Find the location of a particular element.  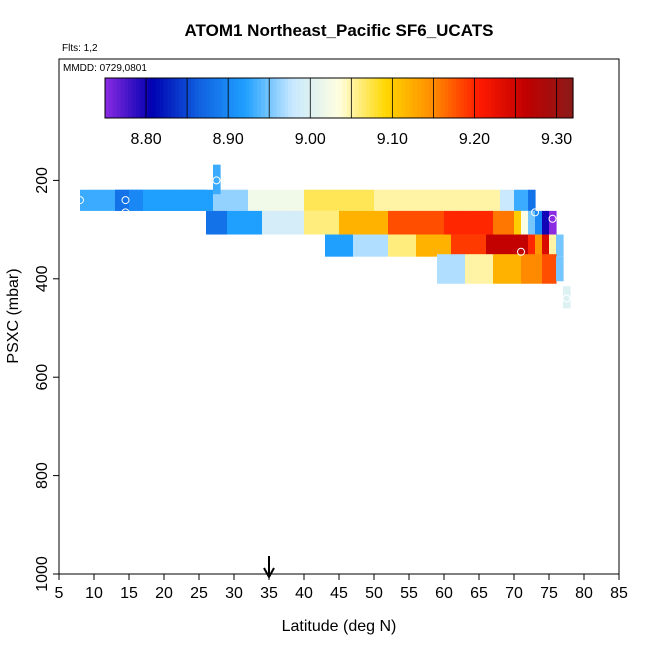

flight-marker-circle is located at coordinates (80, 200).